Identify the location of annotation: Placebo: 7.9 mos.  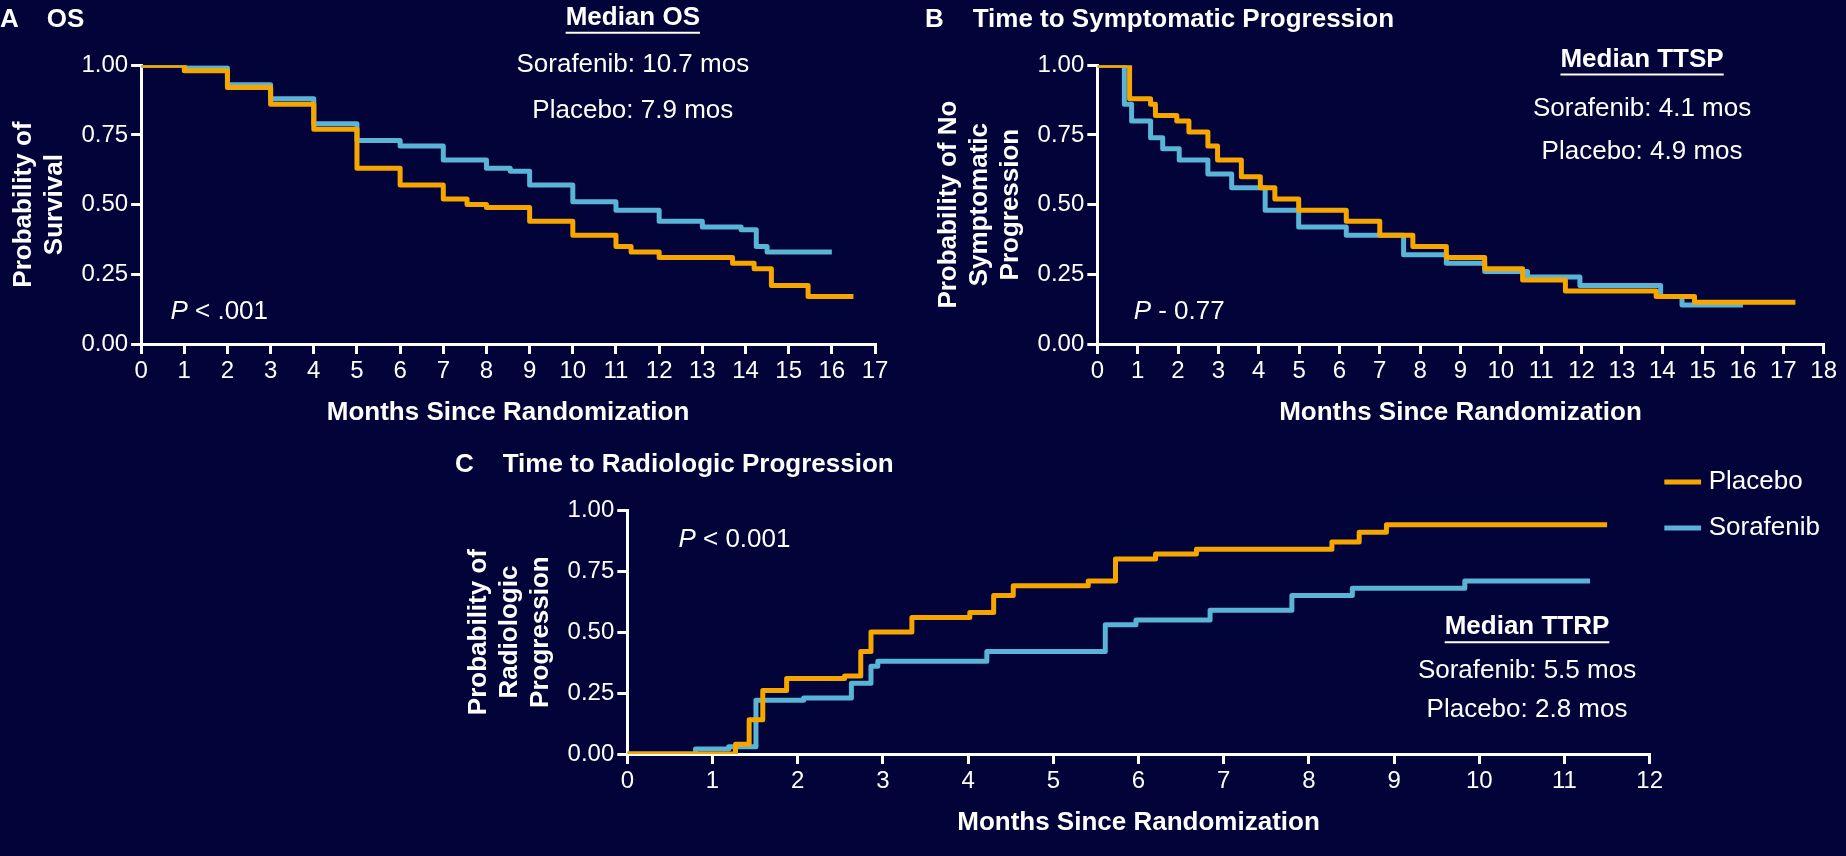
(633, 109).